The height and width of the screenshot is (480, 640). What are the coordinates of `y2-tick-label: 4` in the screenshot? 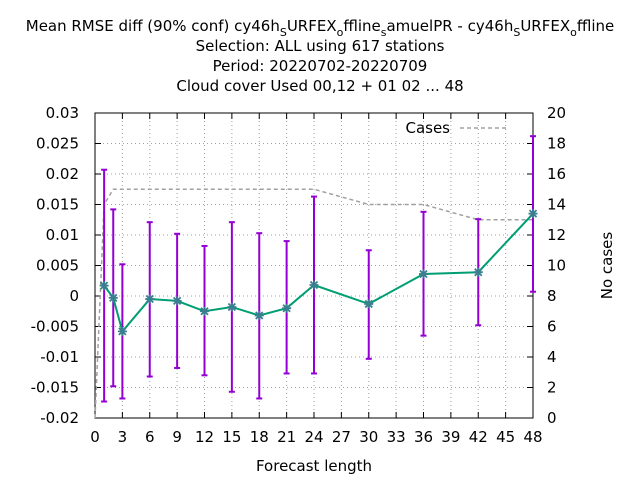 It's located at (552, 357).